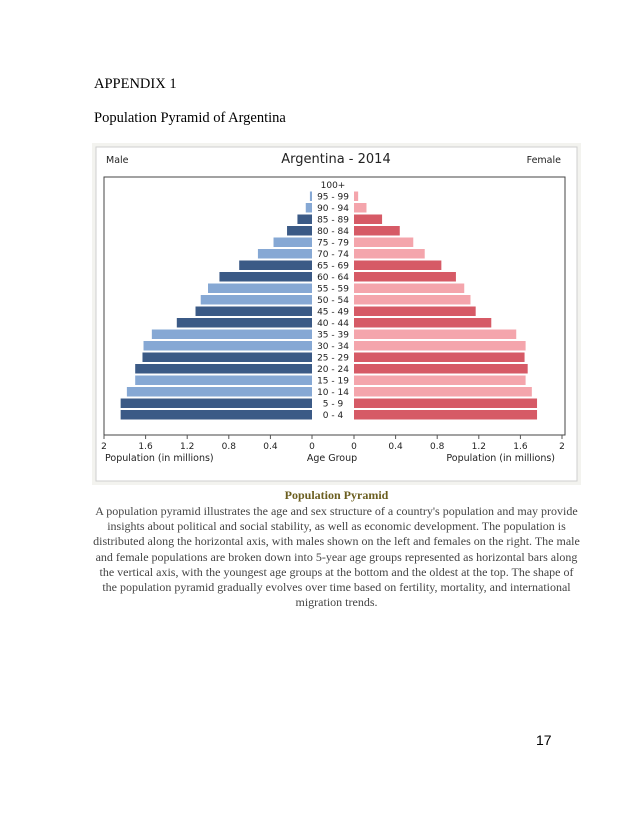 This screenshot has height=826, width=638. I want to click on tick-label-right-1: 0.4, so click(395, 447).